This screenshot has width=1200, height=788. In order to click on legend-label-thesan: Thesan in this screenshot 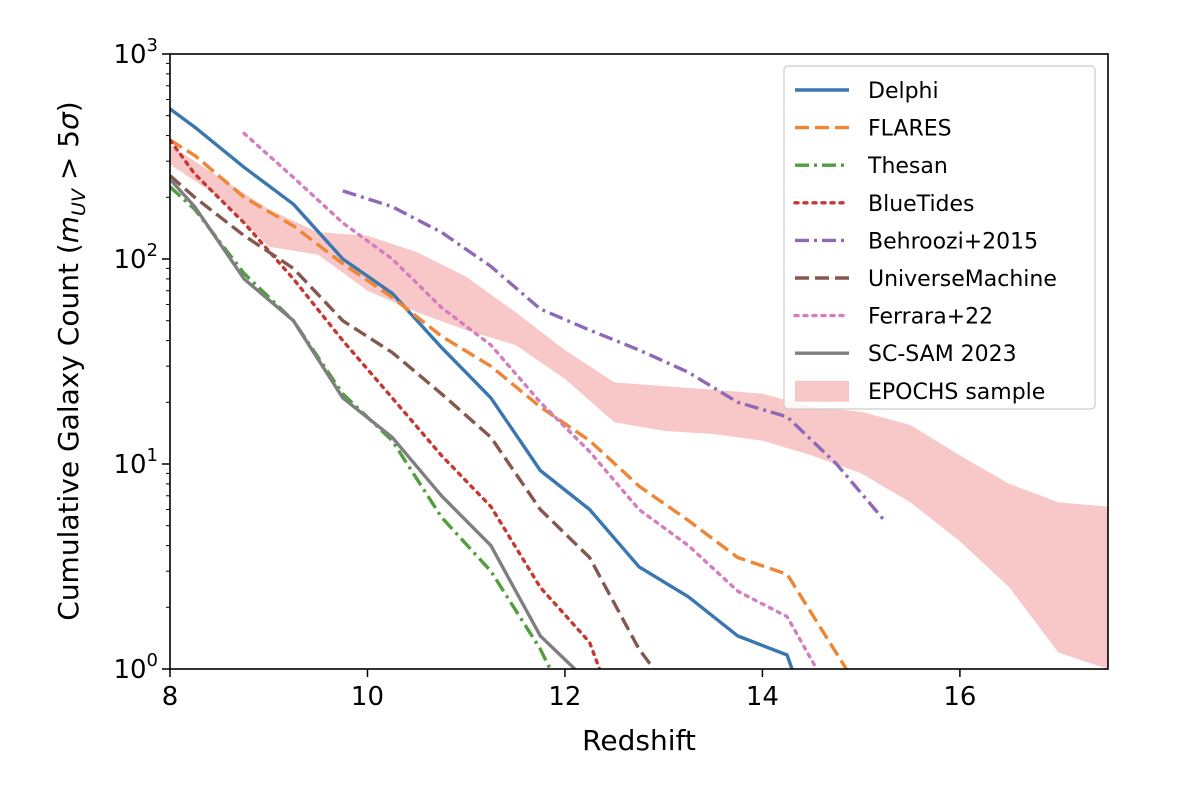, I will do `click(907, 166)`.